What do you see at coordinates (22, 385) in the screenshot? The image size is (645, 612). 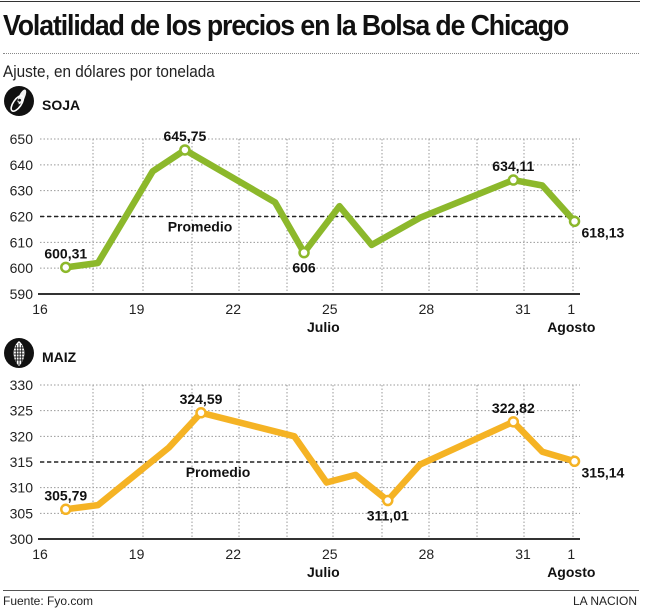 I see `y-tick-label: 330` at bounding box center [22, 385].